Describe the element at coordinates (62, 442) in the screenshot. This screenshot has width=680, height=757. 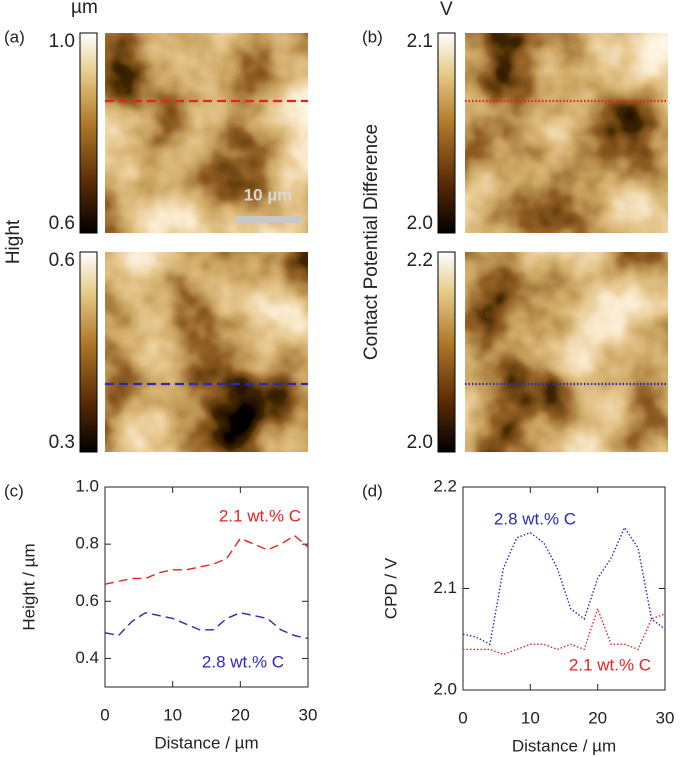
I see `colorbar-tick-label: 0.3` at that location.